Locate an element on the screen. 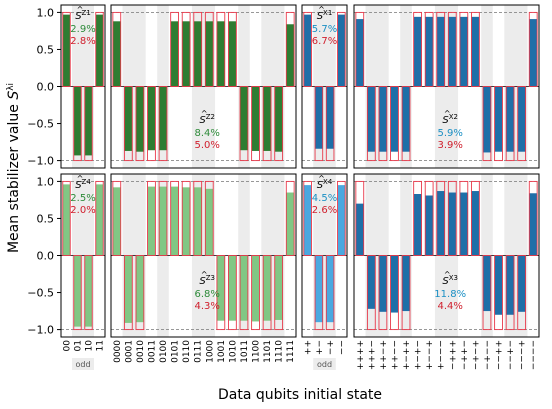 Image resolution: width=552 pixels, height=409 pixels. x-tick-label: ++ is located at coordinates (309, 347).